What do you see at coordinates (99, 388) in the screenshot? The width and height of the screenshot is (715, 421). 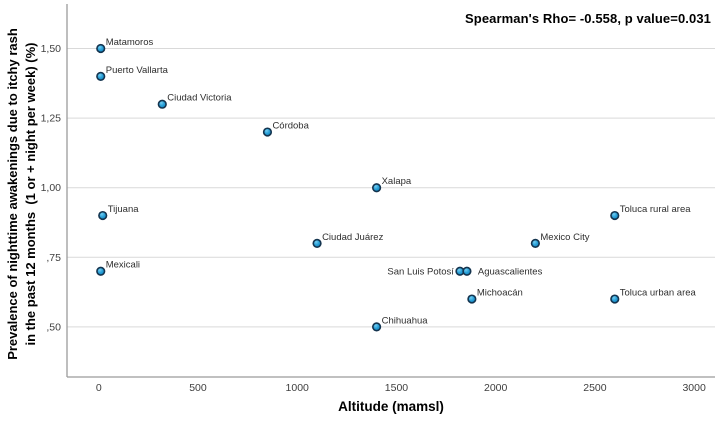 I see `x-tick-label: 0` at bounding box center [99, 388].